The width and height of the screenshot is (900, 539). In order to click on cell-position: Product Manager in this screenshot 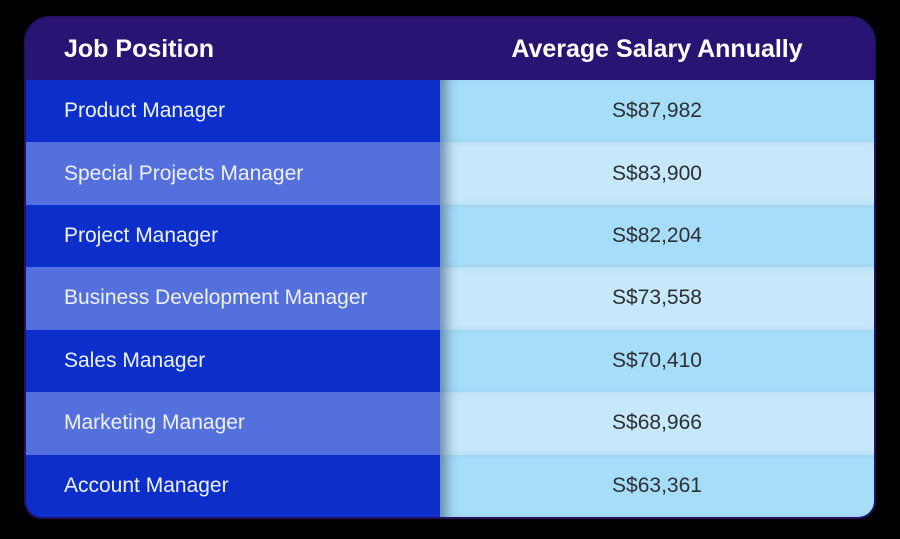, I will do `click(233, 111)`.